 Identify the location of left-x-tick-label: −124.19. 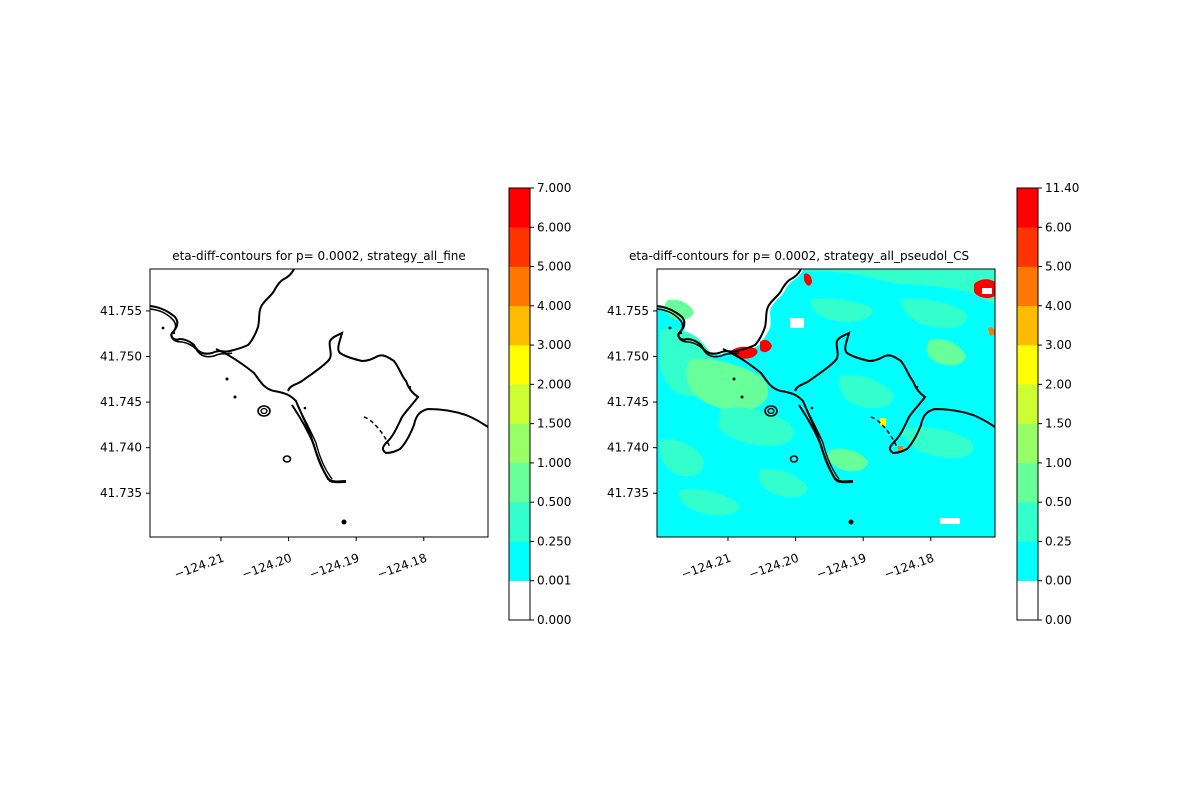
(335, 566).